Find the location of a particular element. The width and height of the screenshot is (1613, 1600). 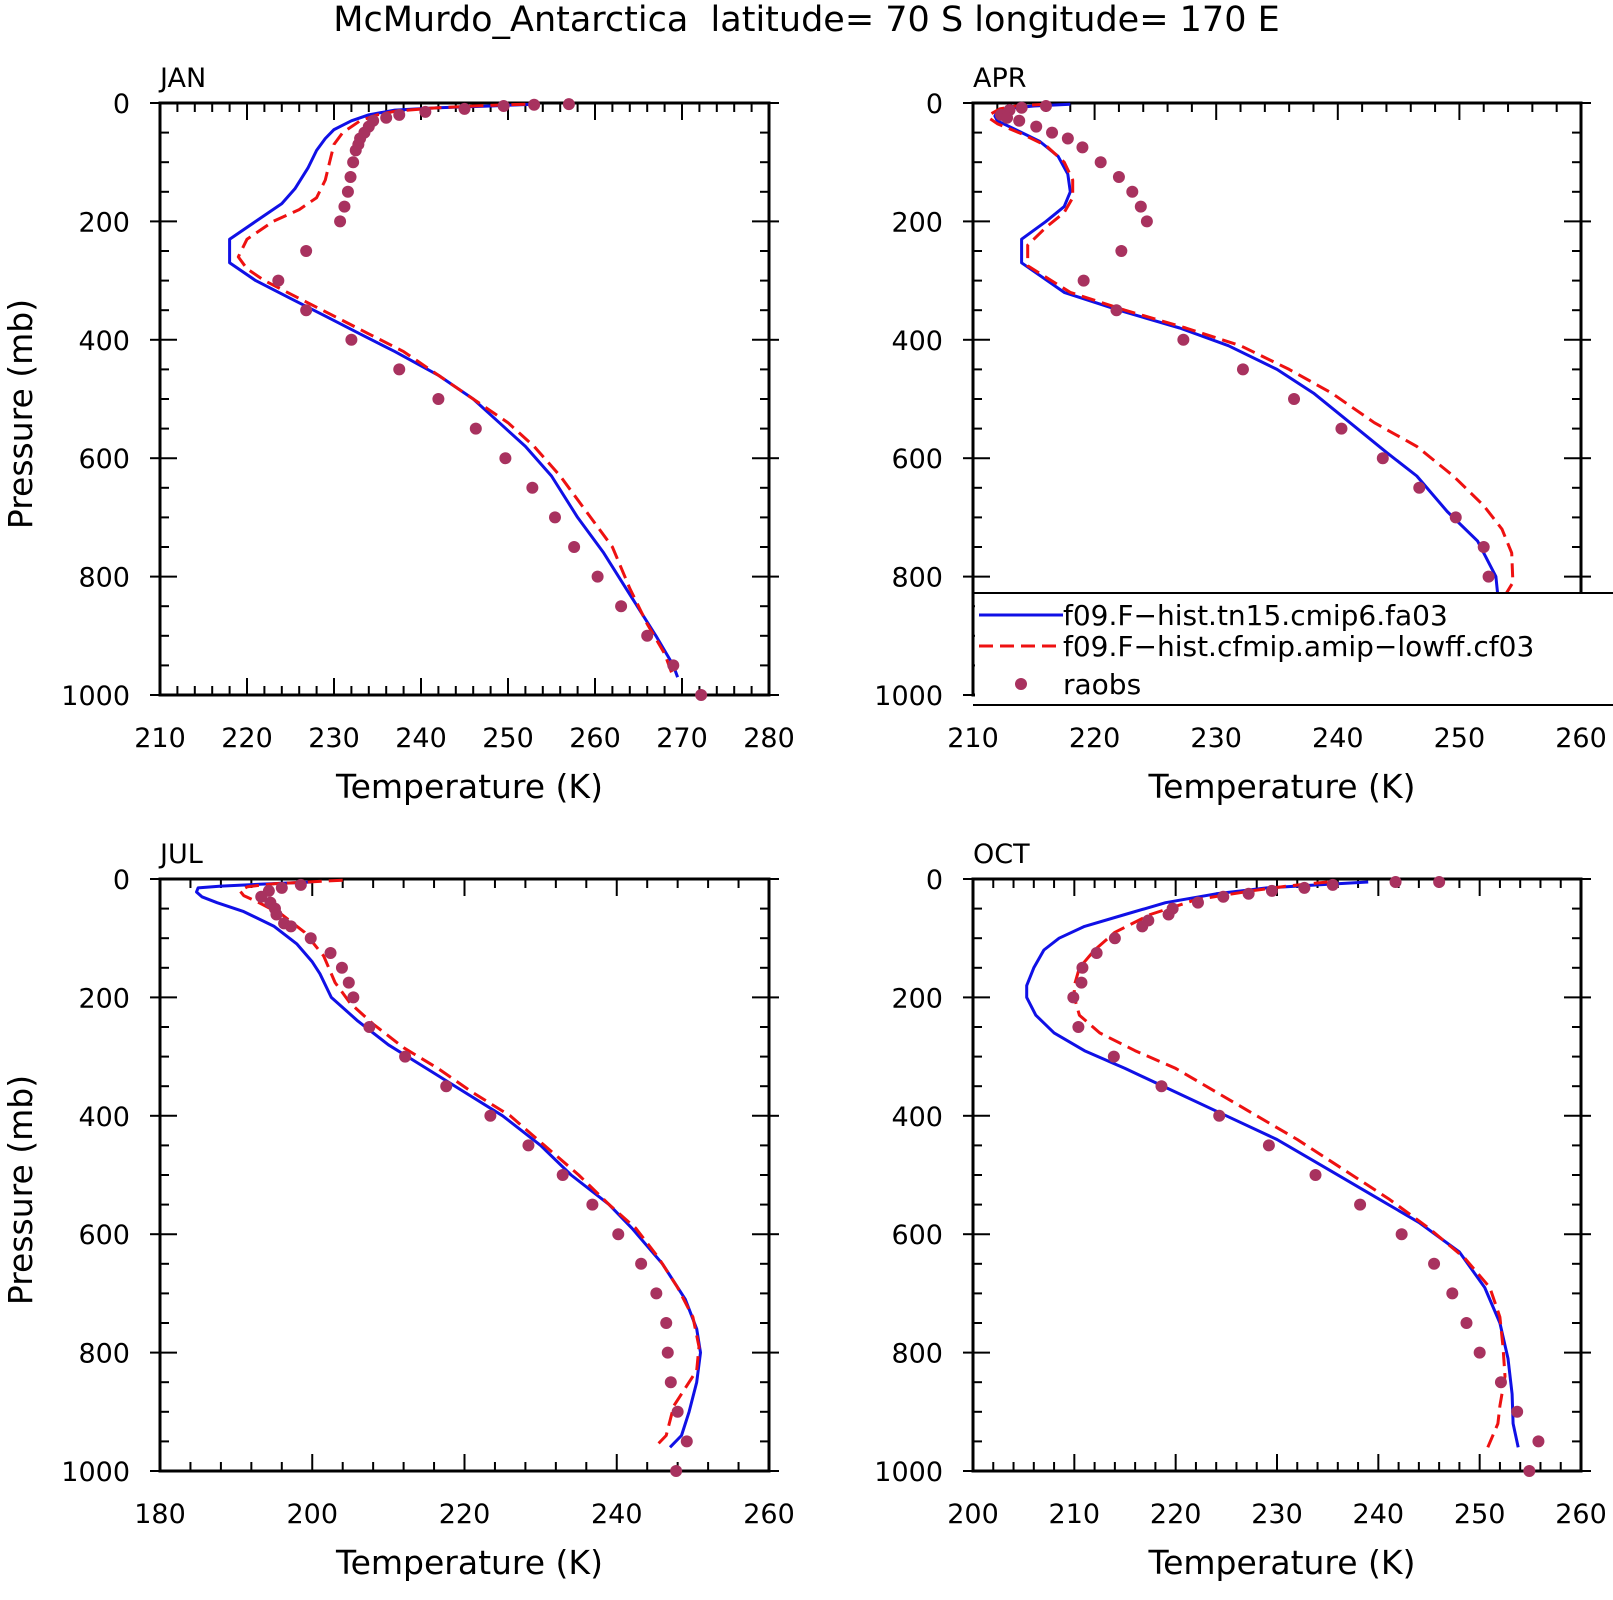

x-tick-label: 240 is located at coordinates (1379, 1514).